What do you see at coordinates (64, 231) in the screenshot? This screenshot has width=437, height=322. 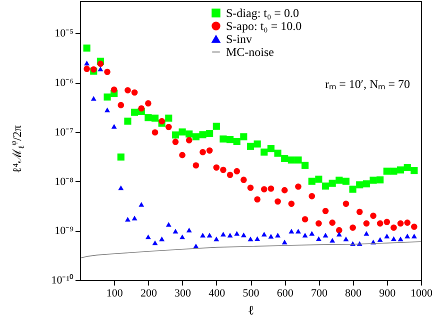 I see `y-tick-label: 10⁻⁹` at bounding box center [64, 231].